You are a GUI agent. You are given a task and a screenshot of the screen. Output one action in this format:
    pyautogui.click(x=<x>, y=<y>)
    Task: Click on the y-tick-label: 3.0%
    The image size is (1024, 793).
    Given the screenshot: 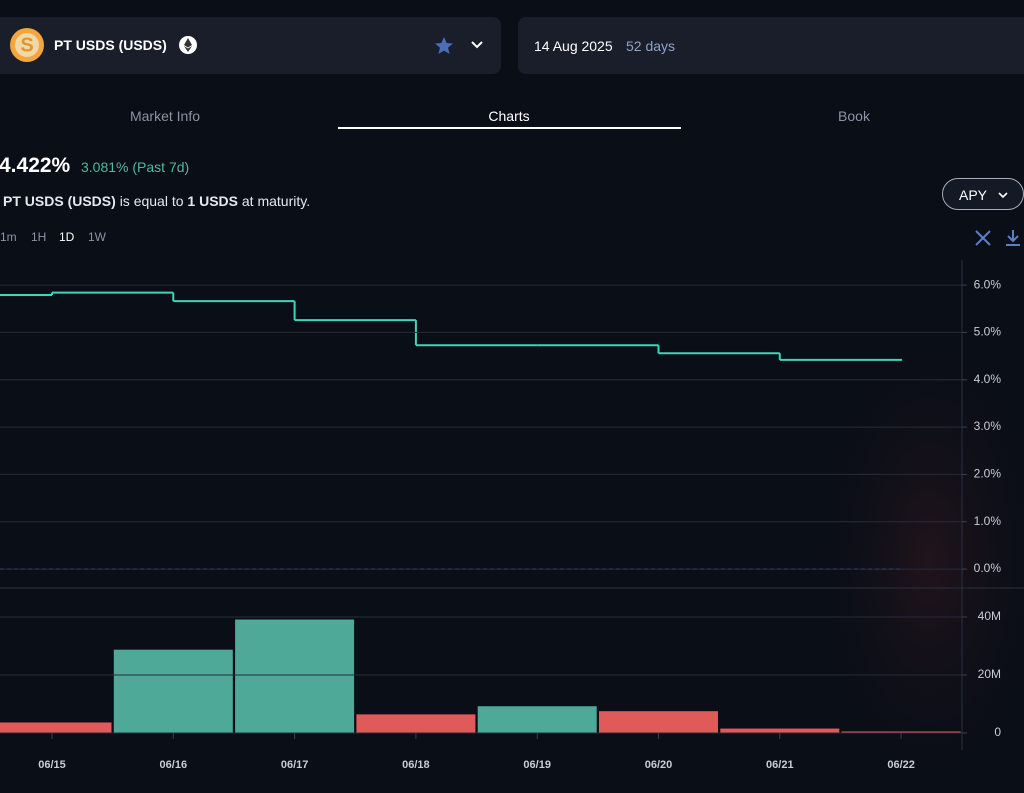 What is the action you would take?
    pyautogui.click(x=988, y=426)
    